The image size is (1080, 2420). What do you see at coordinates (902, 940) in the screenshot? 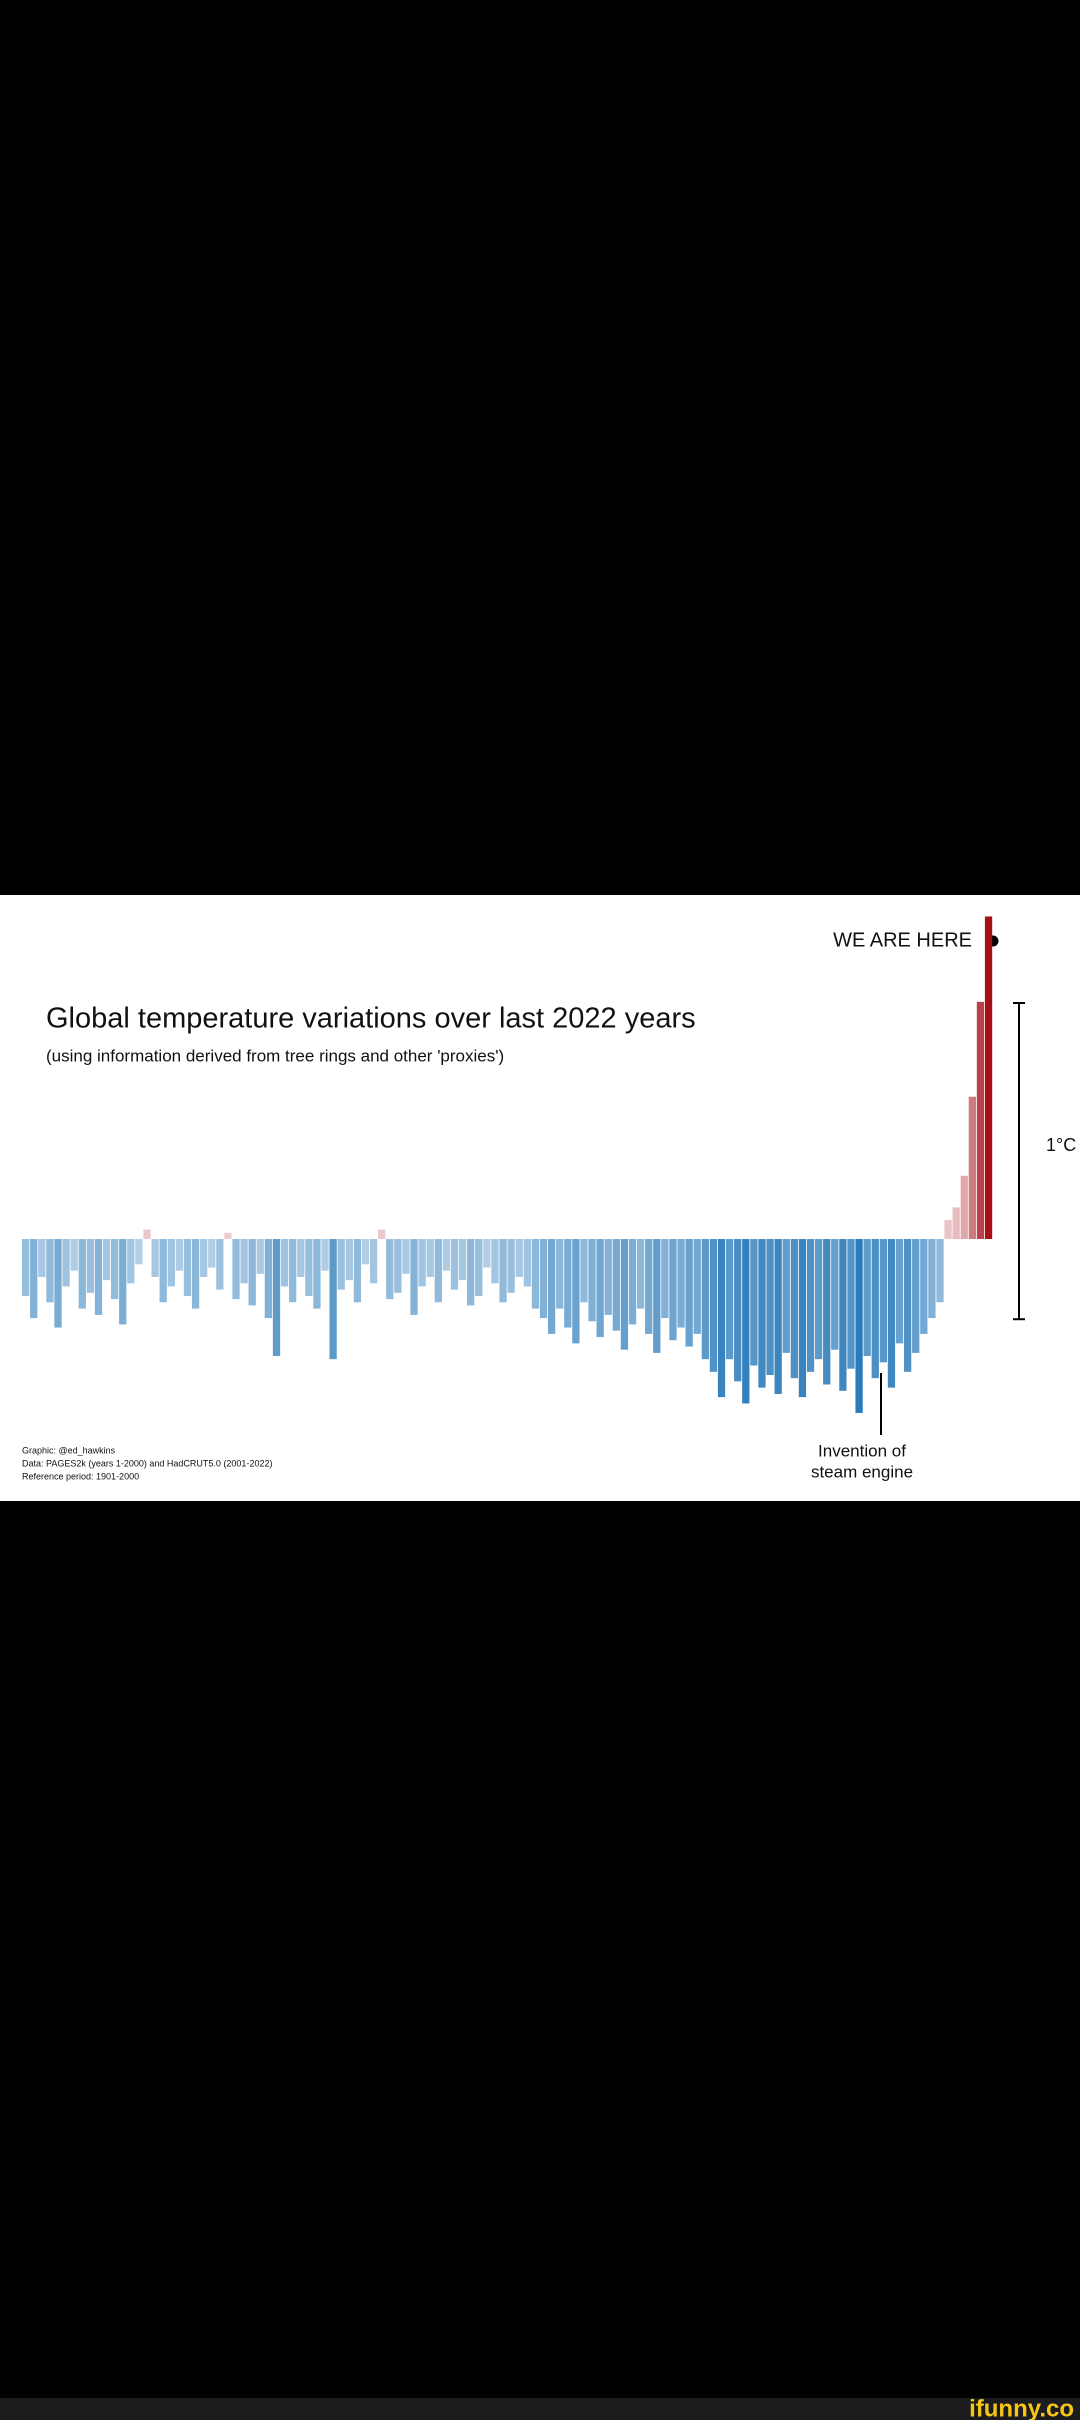
I see `we-are-here: WE ARE HERE` at bounding box center [902, 940].